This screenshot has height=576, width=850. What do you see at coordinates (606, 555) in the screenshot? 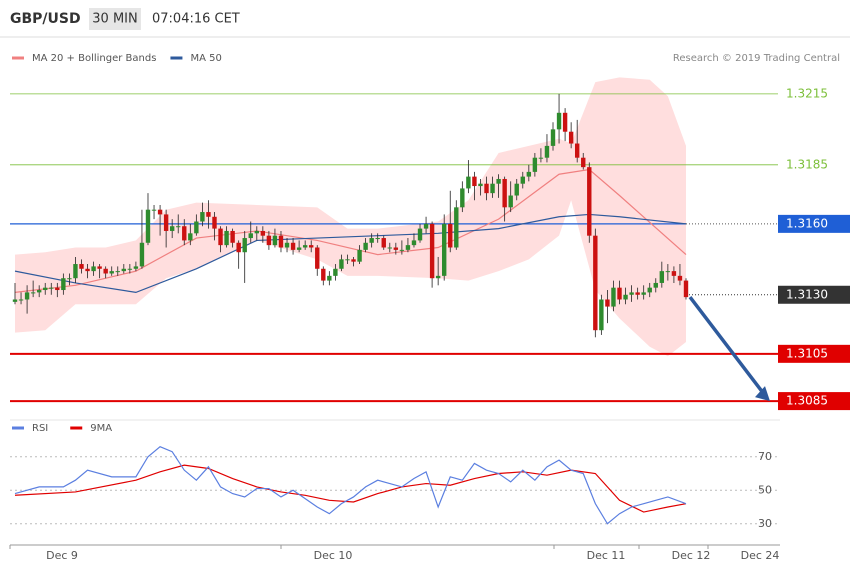
I see `x-tick-label: Dec 11` at bounding box center [606, 555].